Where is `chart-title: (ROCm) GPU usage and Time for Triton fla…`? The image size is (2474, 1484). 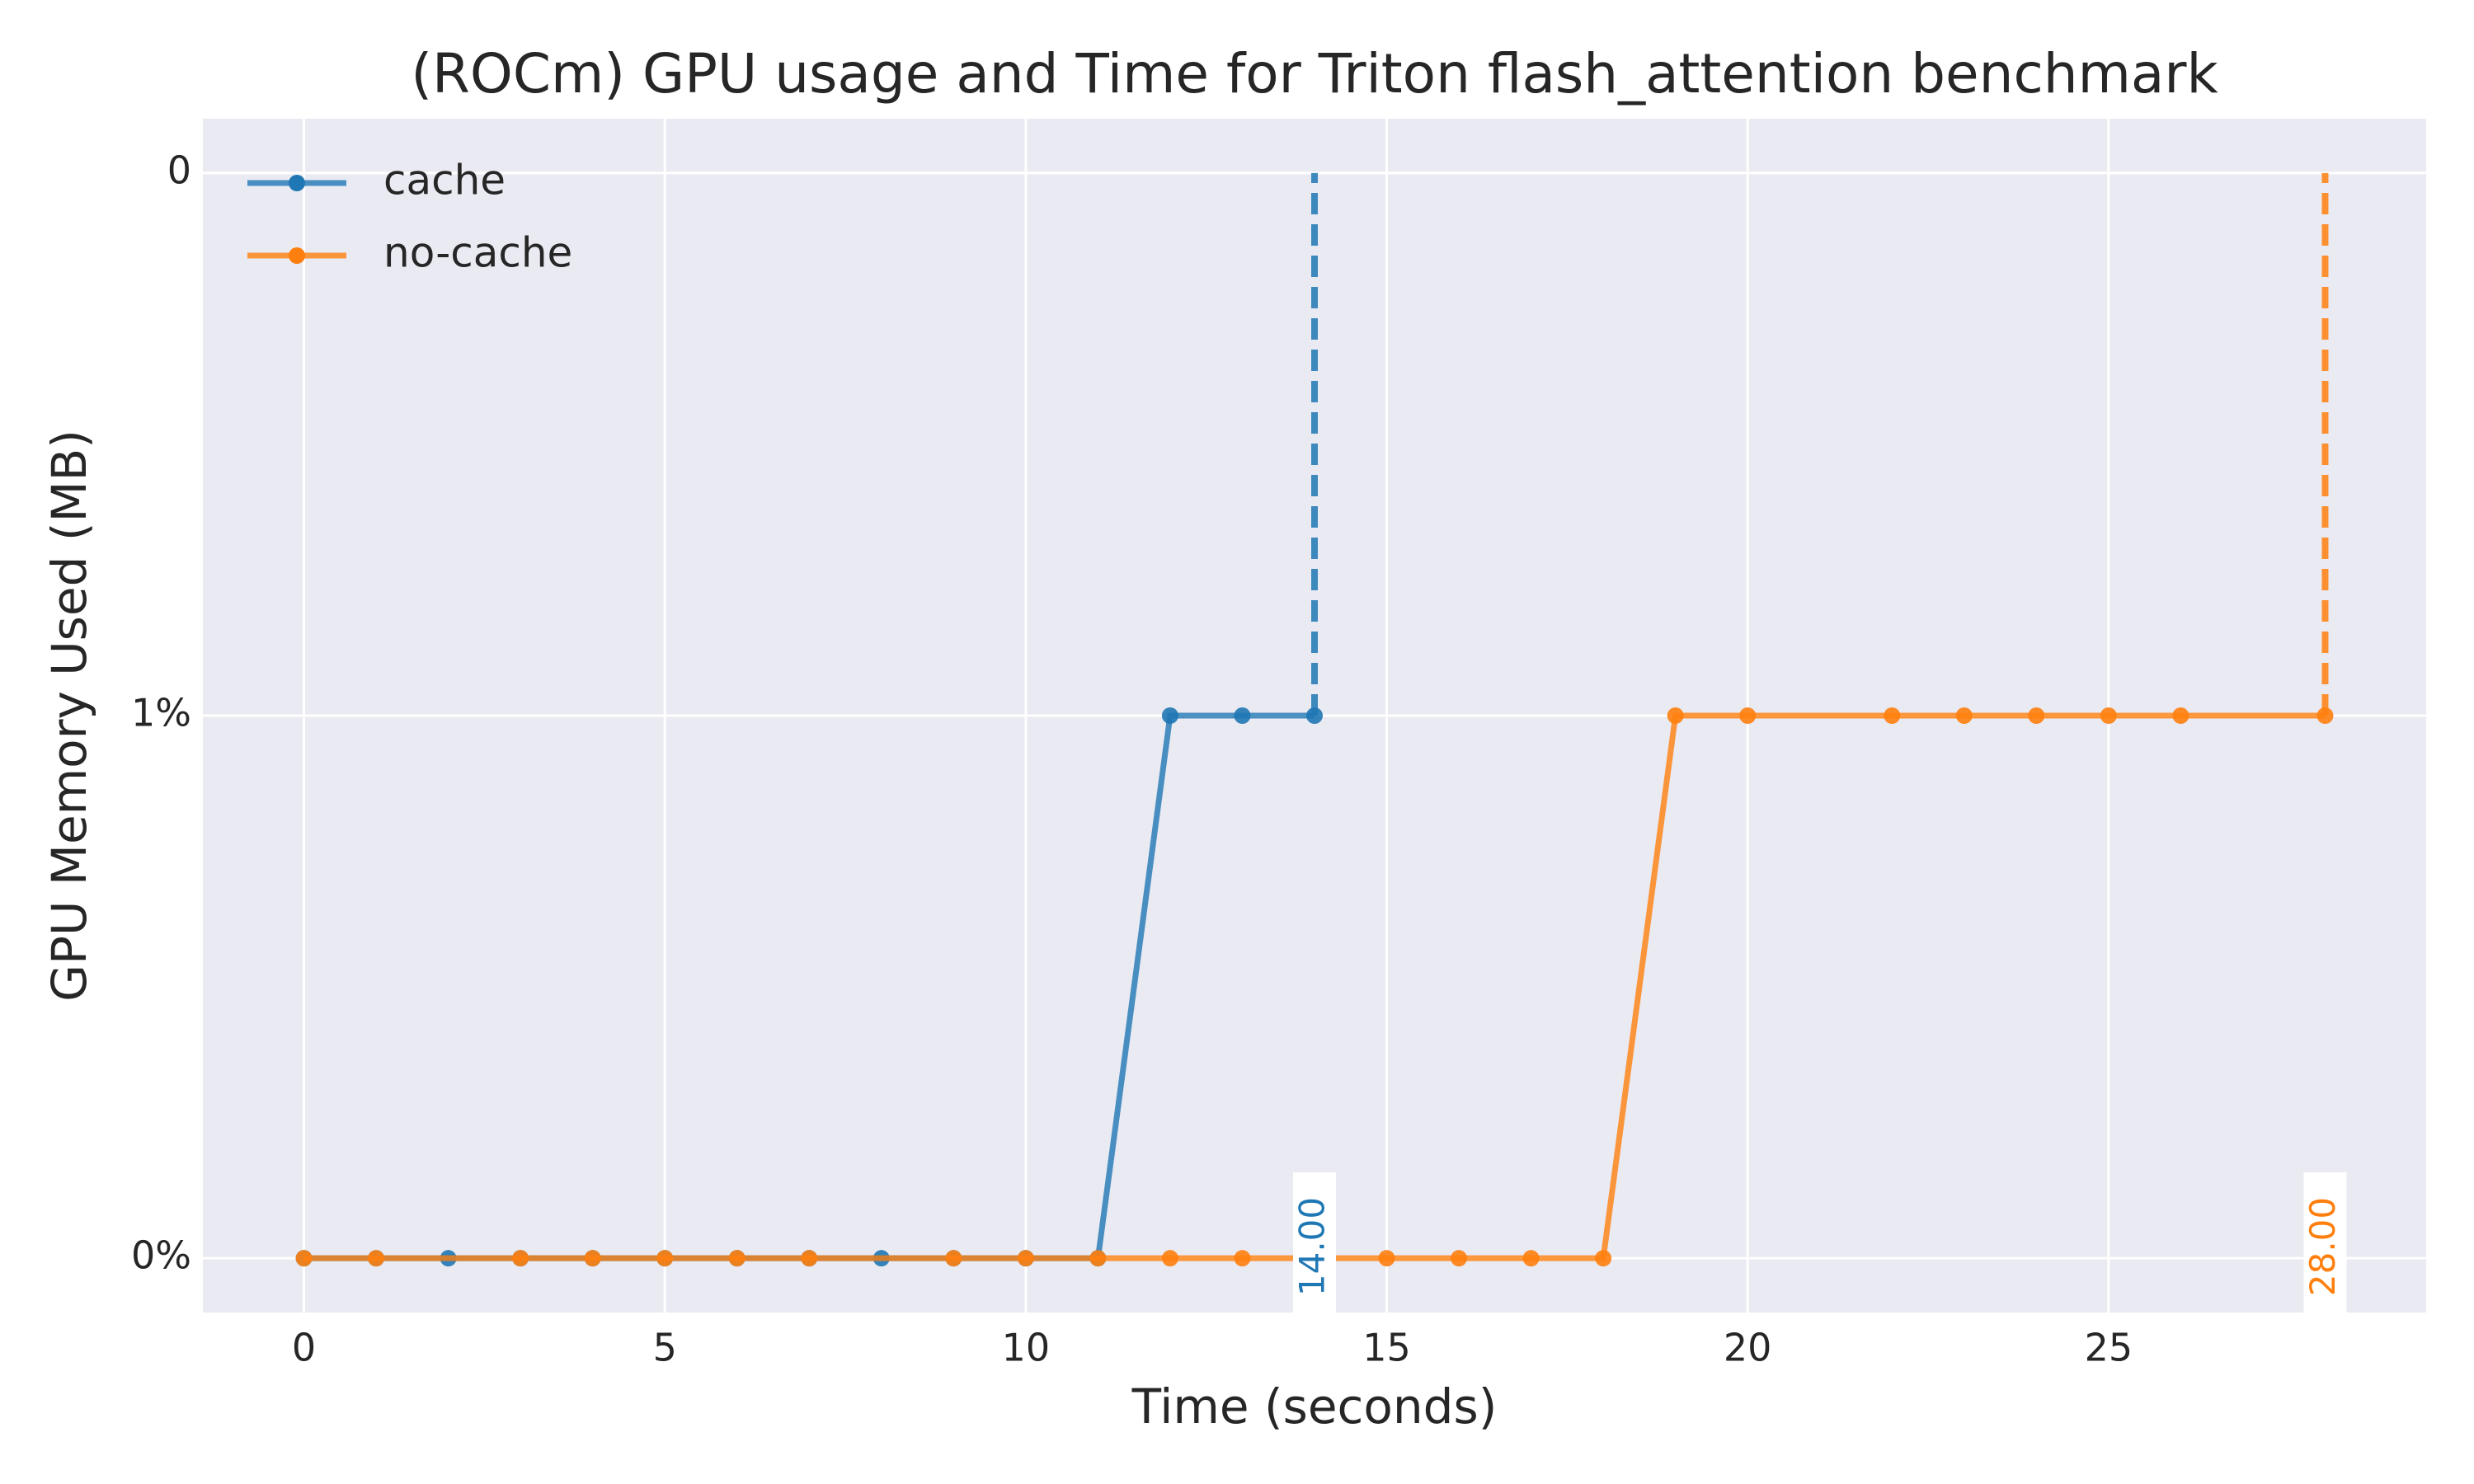 chart-title: (ROCm) GPU usage and Time for Triton fla… is located at coordinates (1314, 74).